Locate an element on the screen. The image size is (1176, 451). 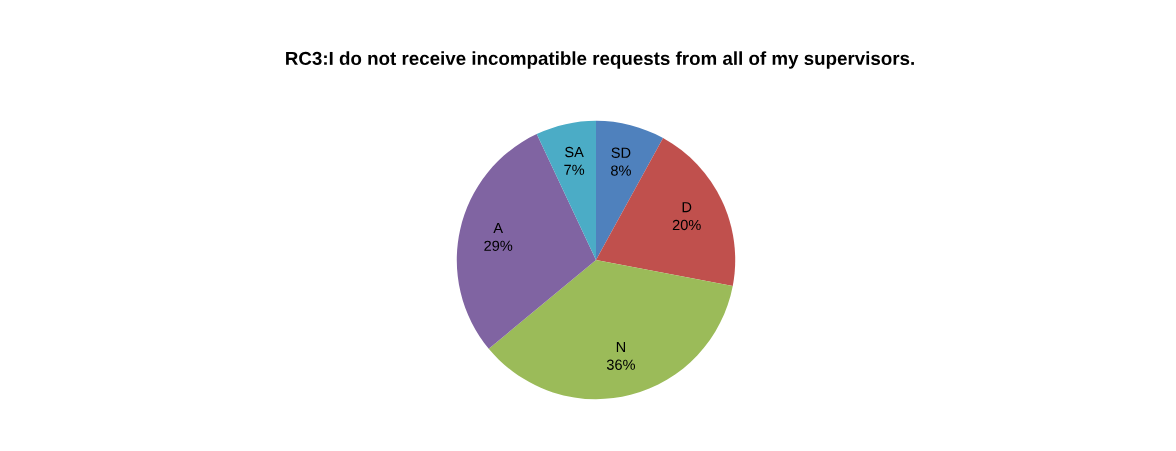
chart-title: RC3:I do not receive incompatible requests from all of my supervisors. is located at coordinates (600, 60).